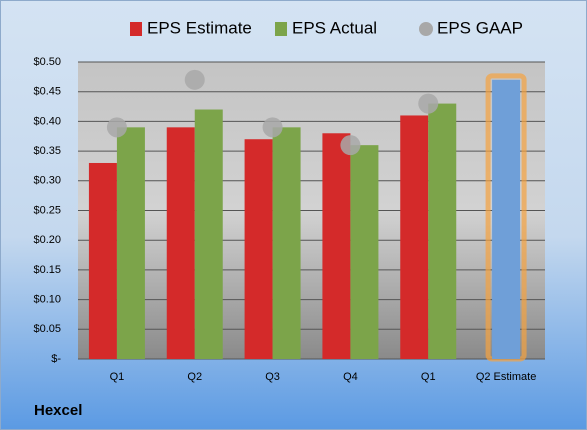  Describe the element at coordinates (47, 329) in the screenshot. I see `y-tick-label: $0.05` at that location.